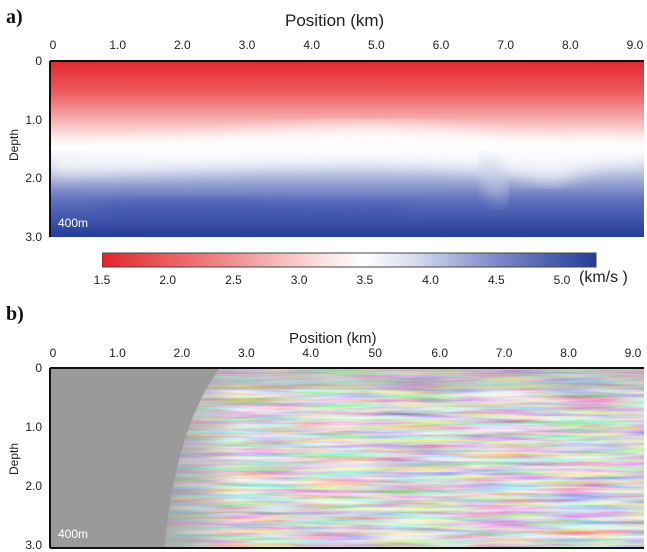 The image size is (647, 552). I want to click on velocity-colorbar, so click(349, 260).